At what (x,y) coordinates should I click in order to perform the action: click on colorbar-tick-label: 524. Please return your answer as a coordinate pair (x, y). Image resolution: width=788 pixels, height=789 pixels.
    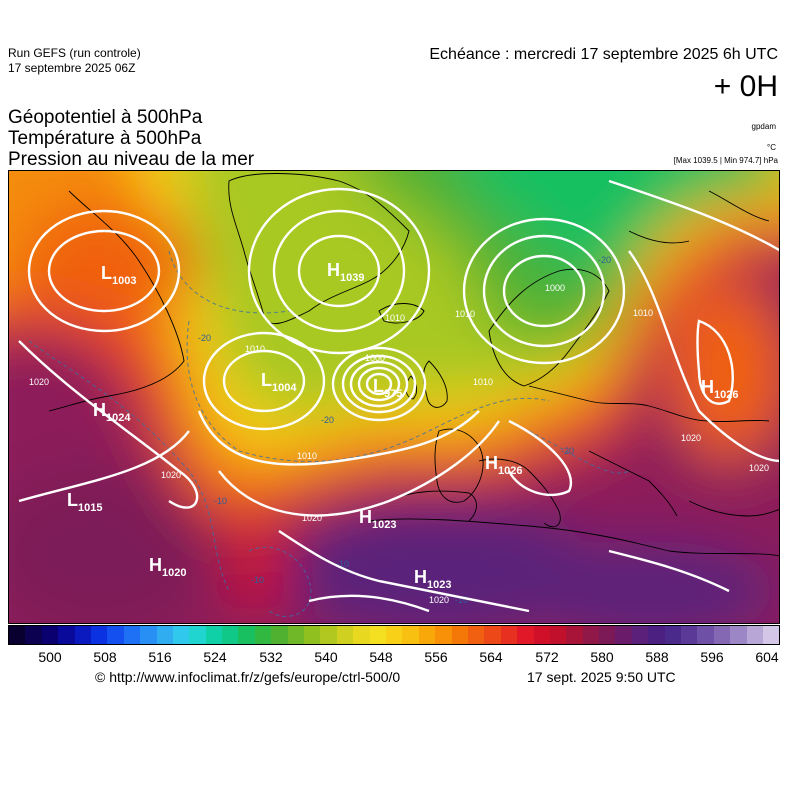
    Looking at the image, I should click on (215, 657).